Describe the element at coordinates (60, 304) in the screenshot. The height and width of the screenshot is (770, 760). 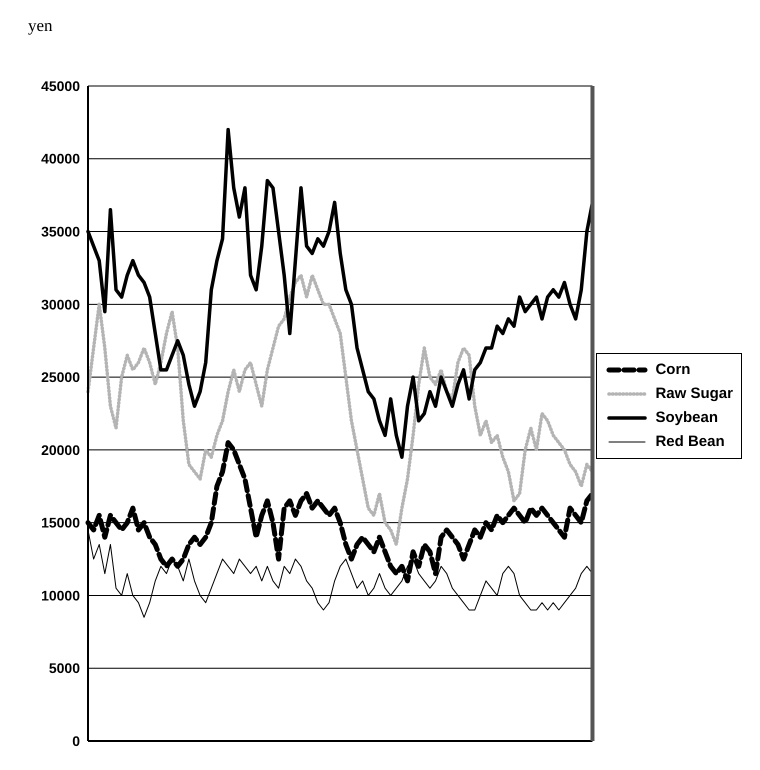
I see `y-tick-label: 30000` at that location.